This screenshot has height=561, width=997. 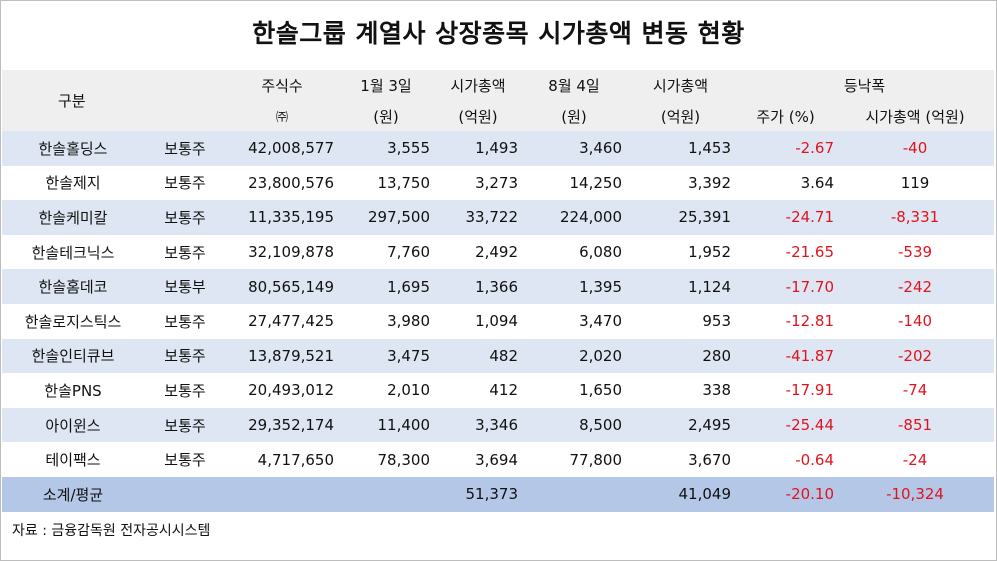 What do you see at coordinates (73, 425) in the screenshot?
I see `cell-company: 아이윈스` at bounding box center [73, 425].